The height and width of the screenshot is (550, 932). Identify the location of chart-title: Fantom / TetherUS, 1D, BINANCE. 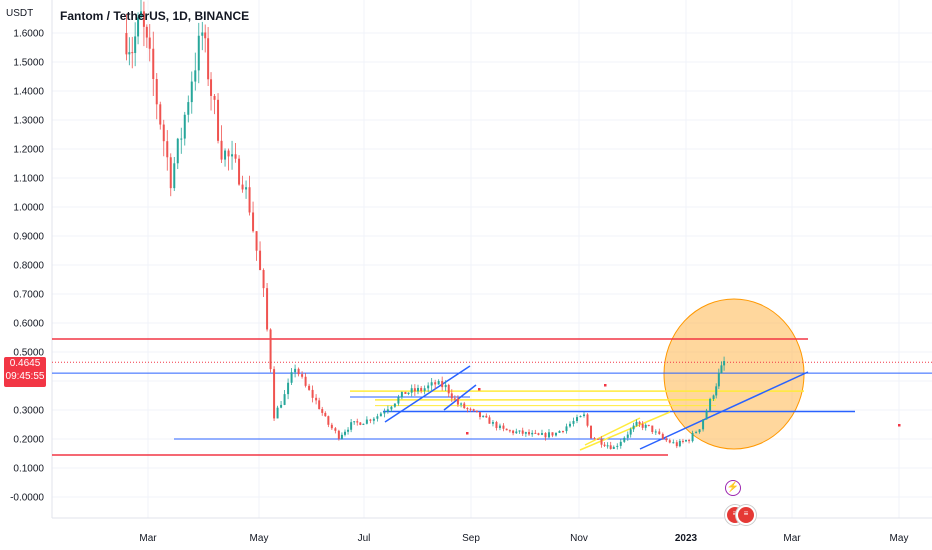
(155, 16).